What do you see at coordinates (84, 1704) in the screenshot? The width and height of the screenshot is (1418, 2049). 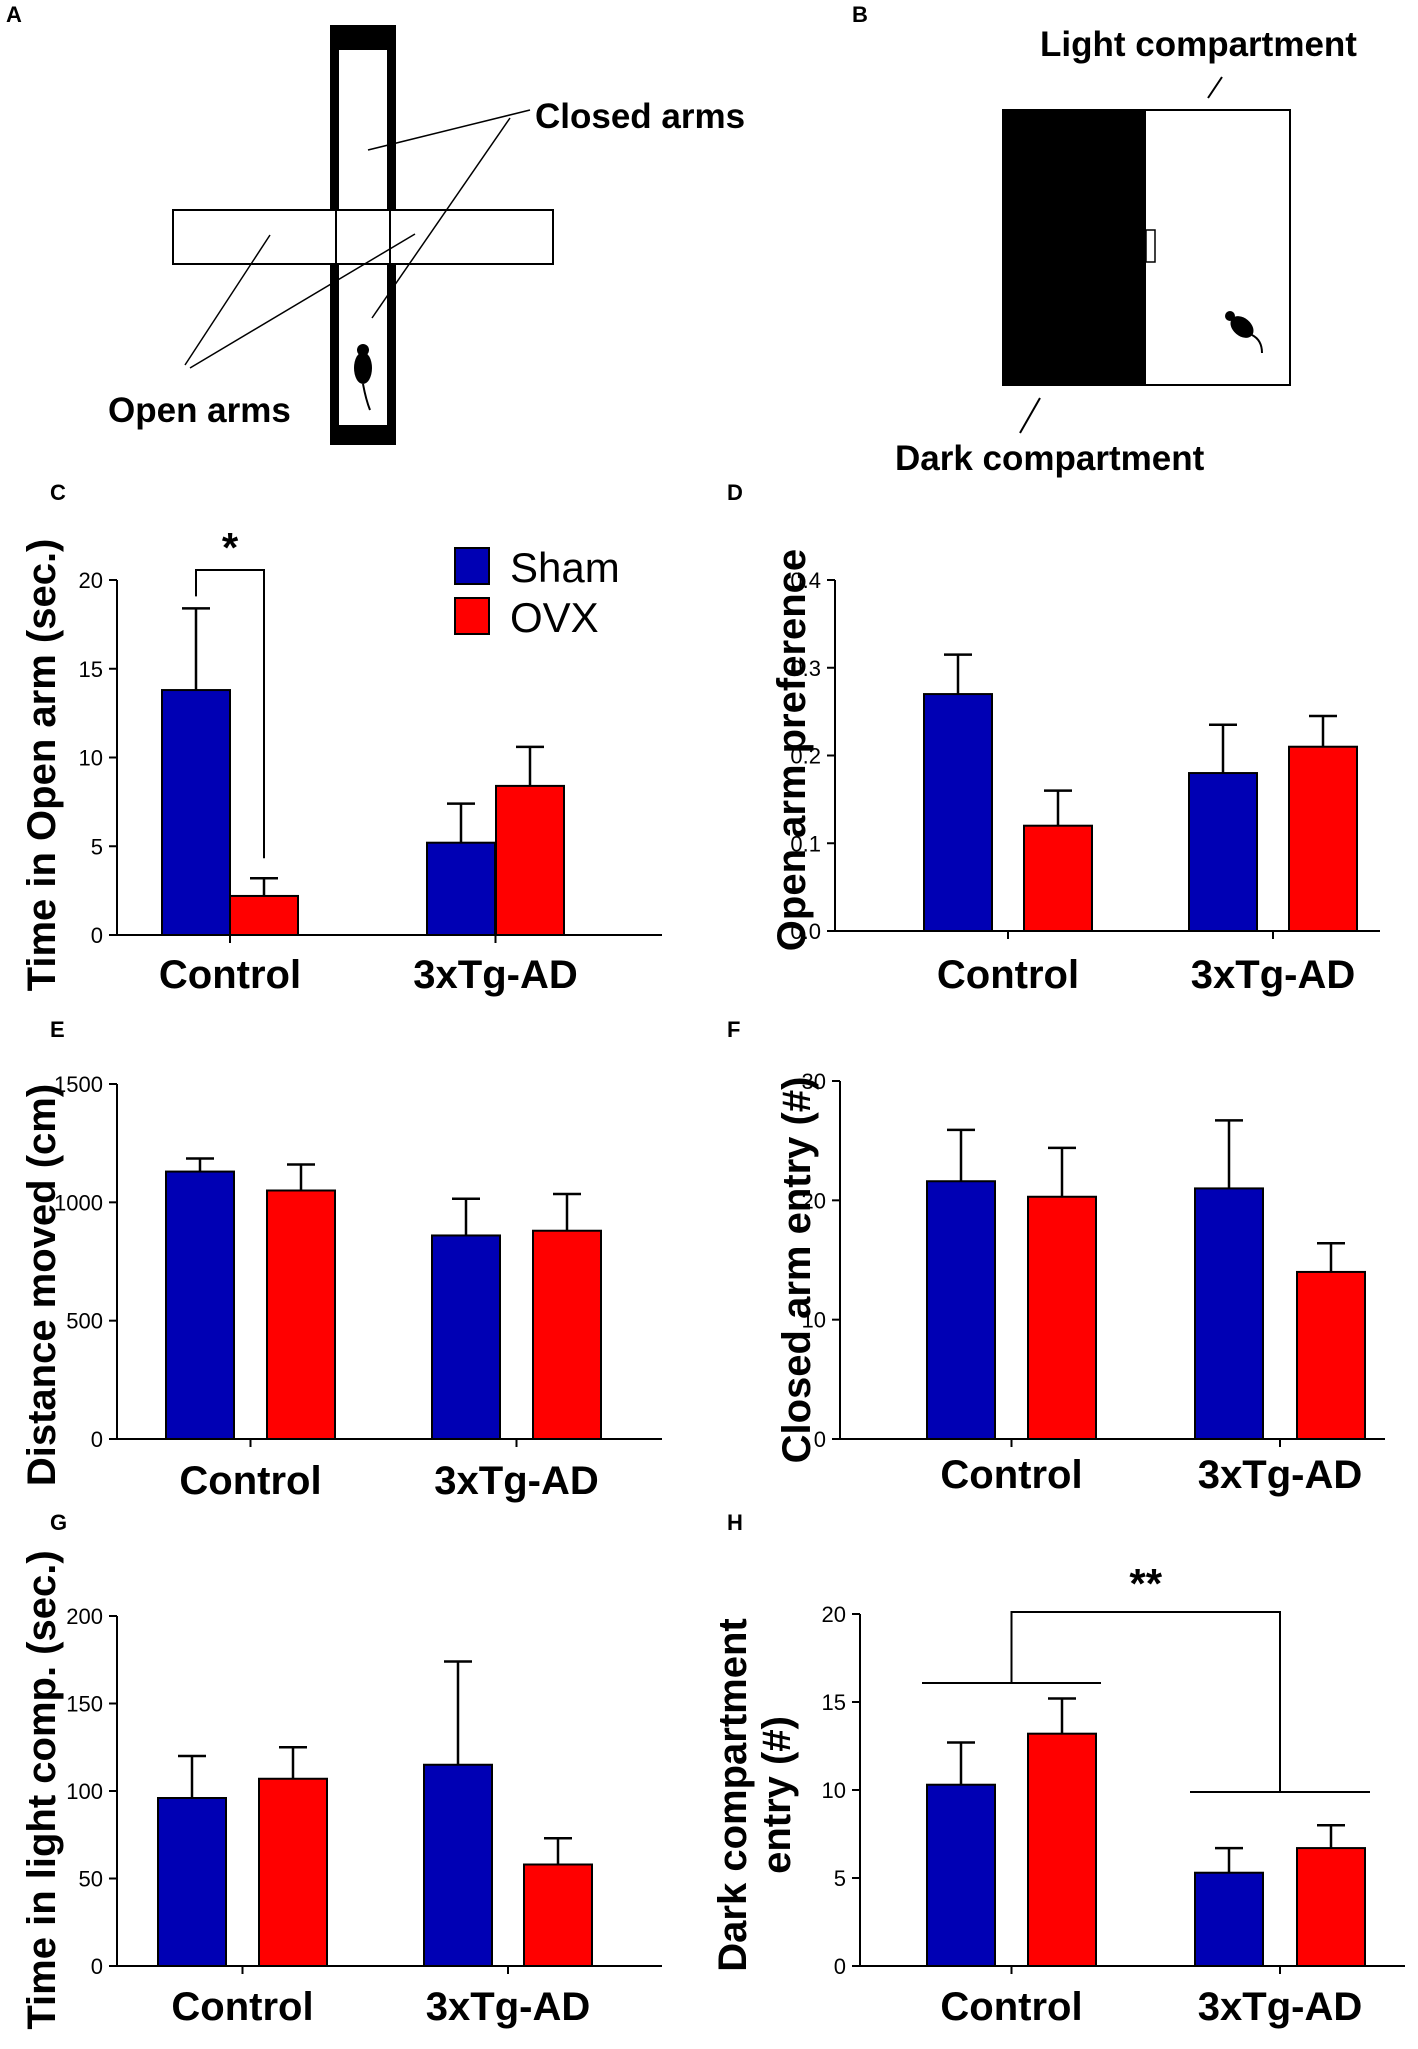 I see `y-tick-label: 150` at bounding box center [84, 1704].